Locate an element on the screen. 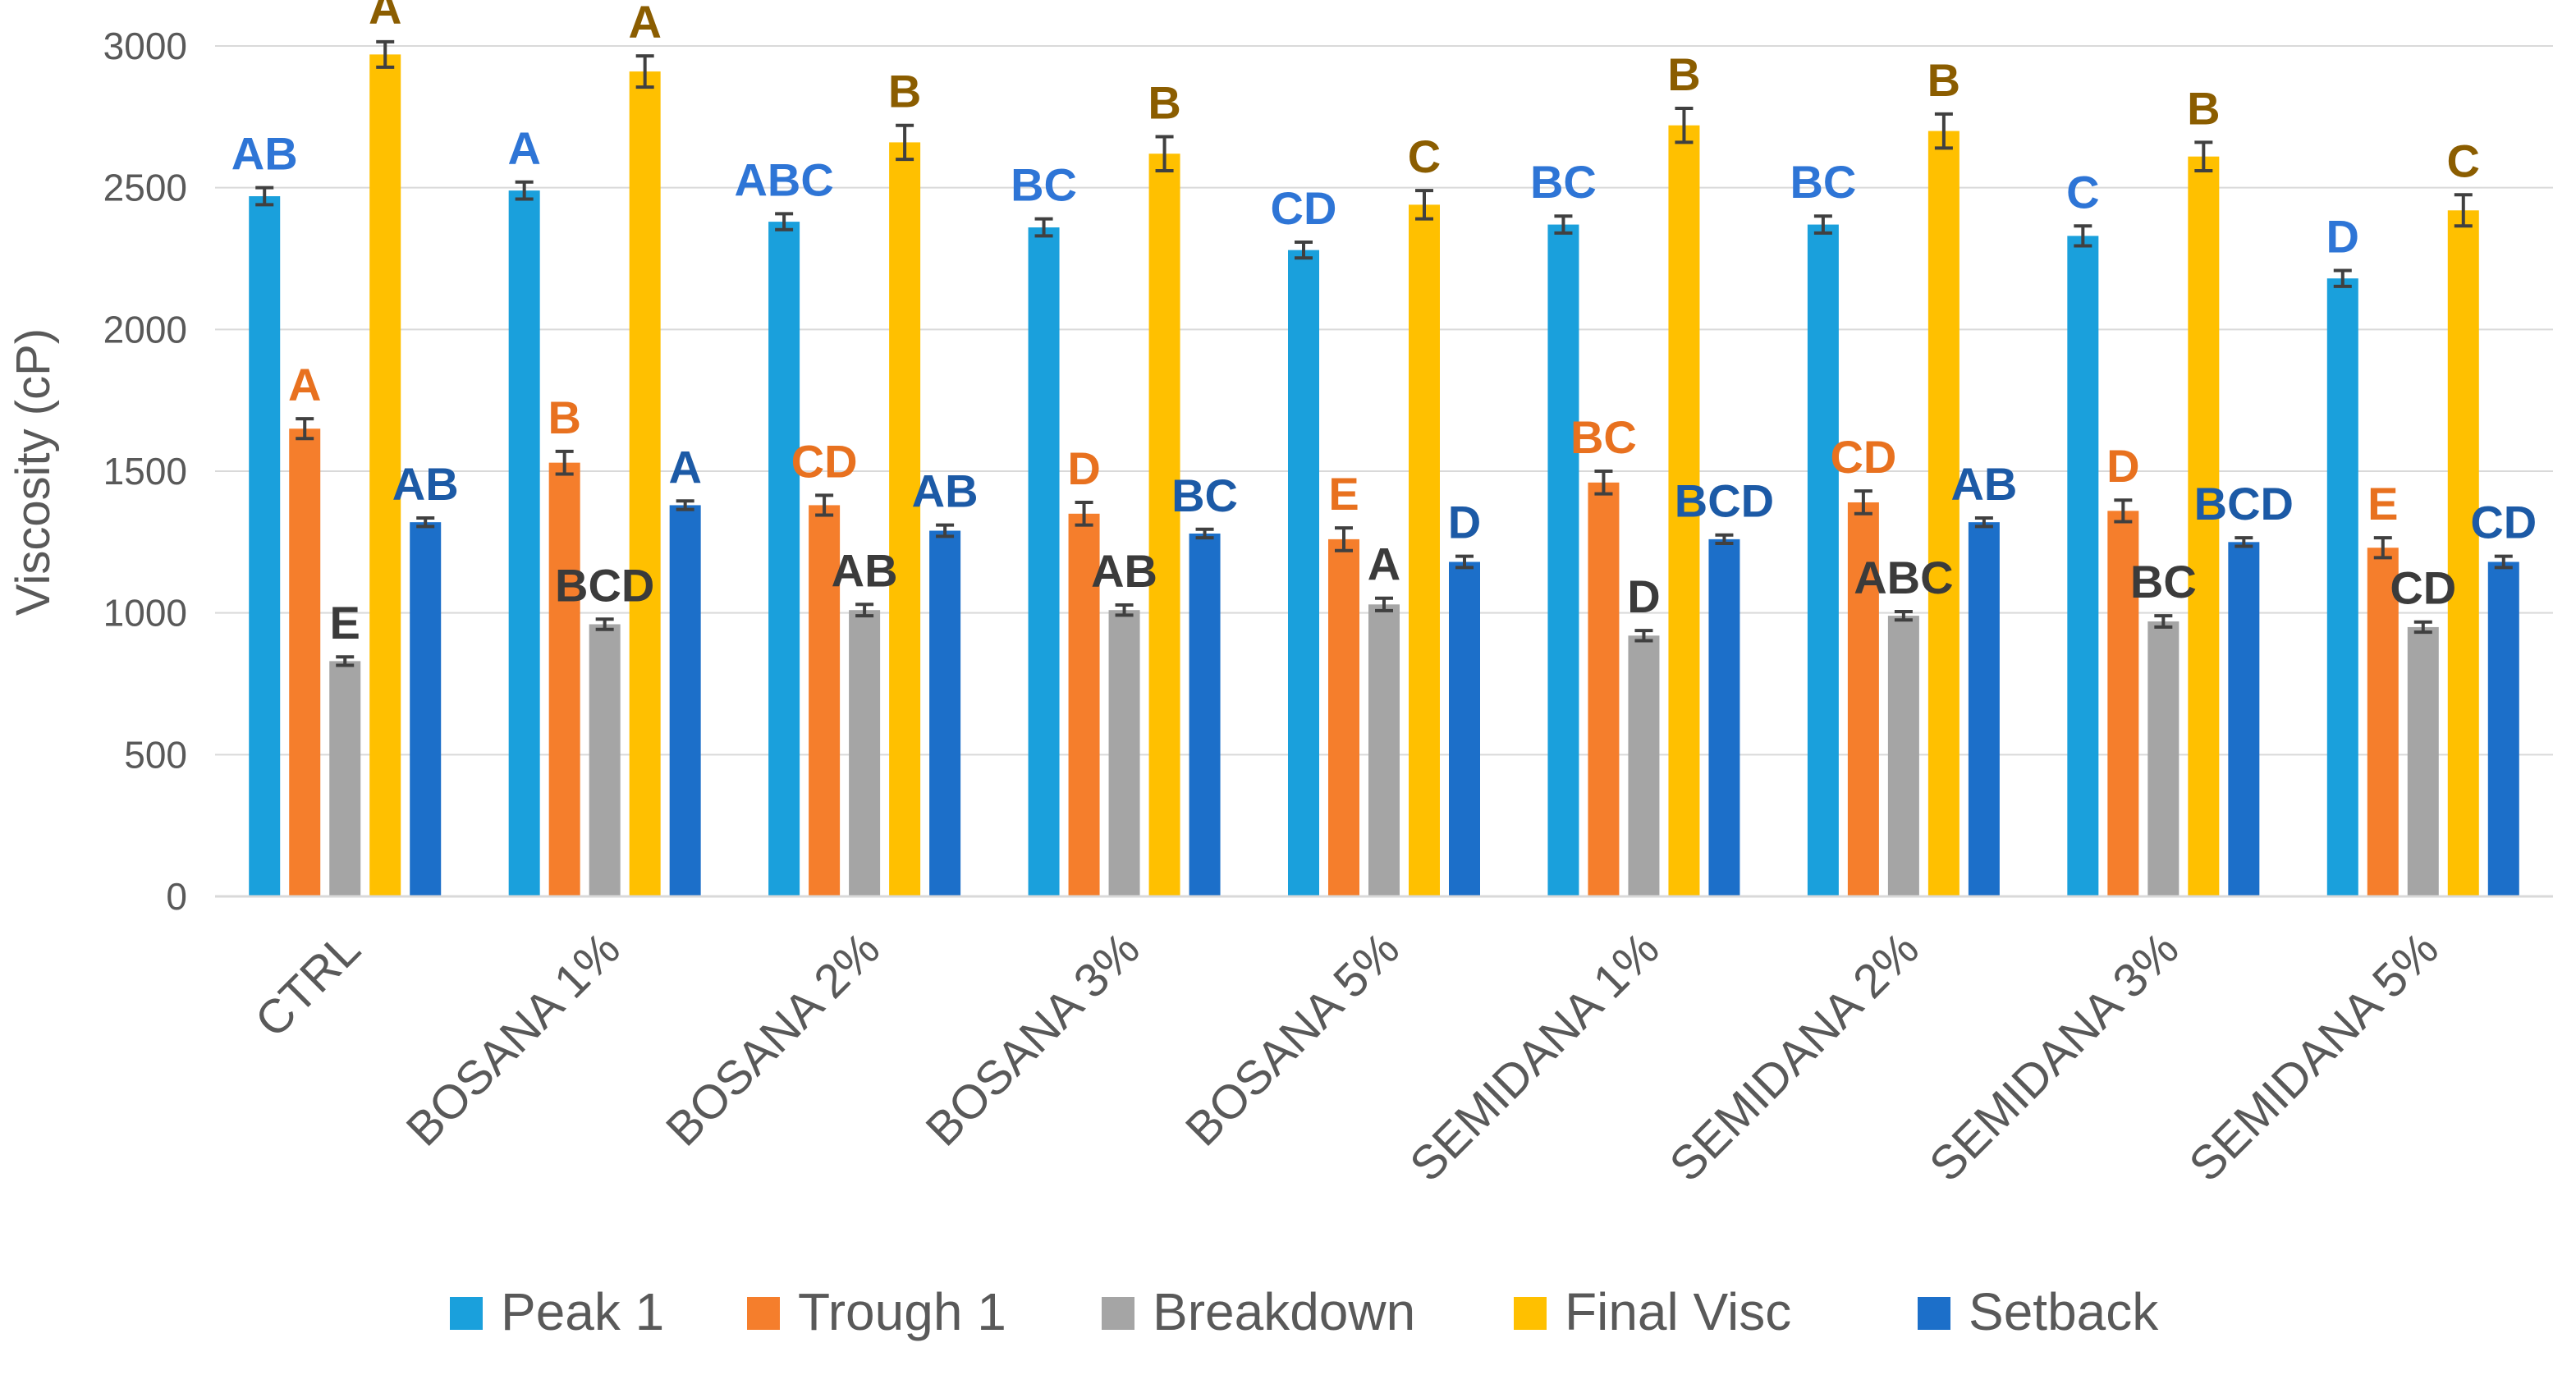 The image size is (2576, 1384). category-label: BOSANA 2% is located at coordinates (773, 1039).